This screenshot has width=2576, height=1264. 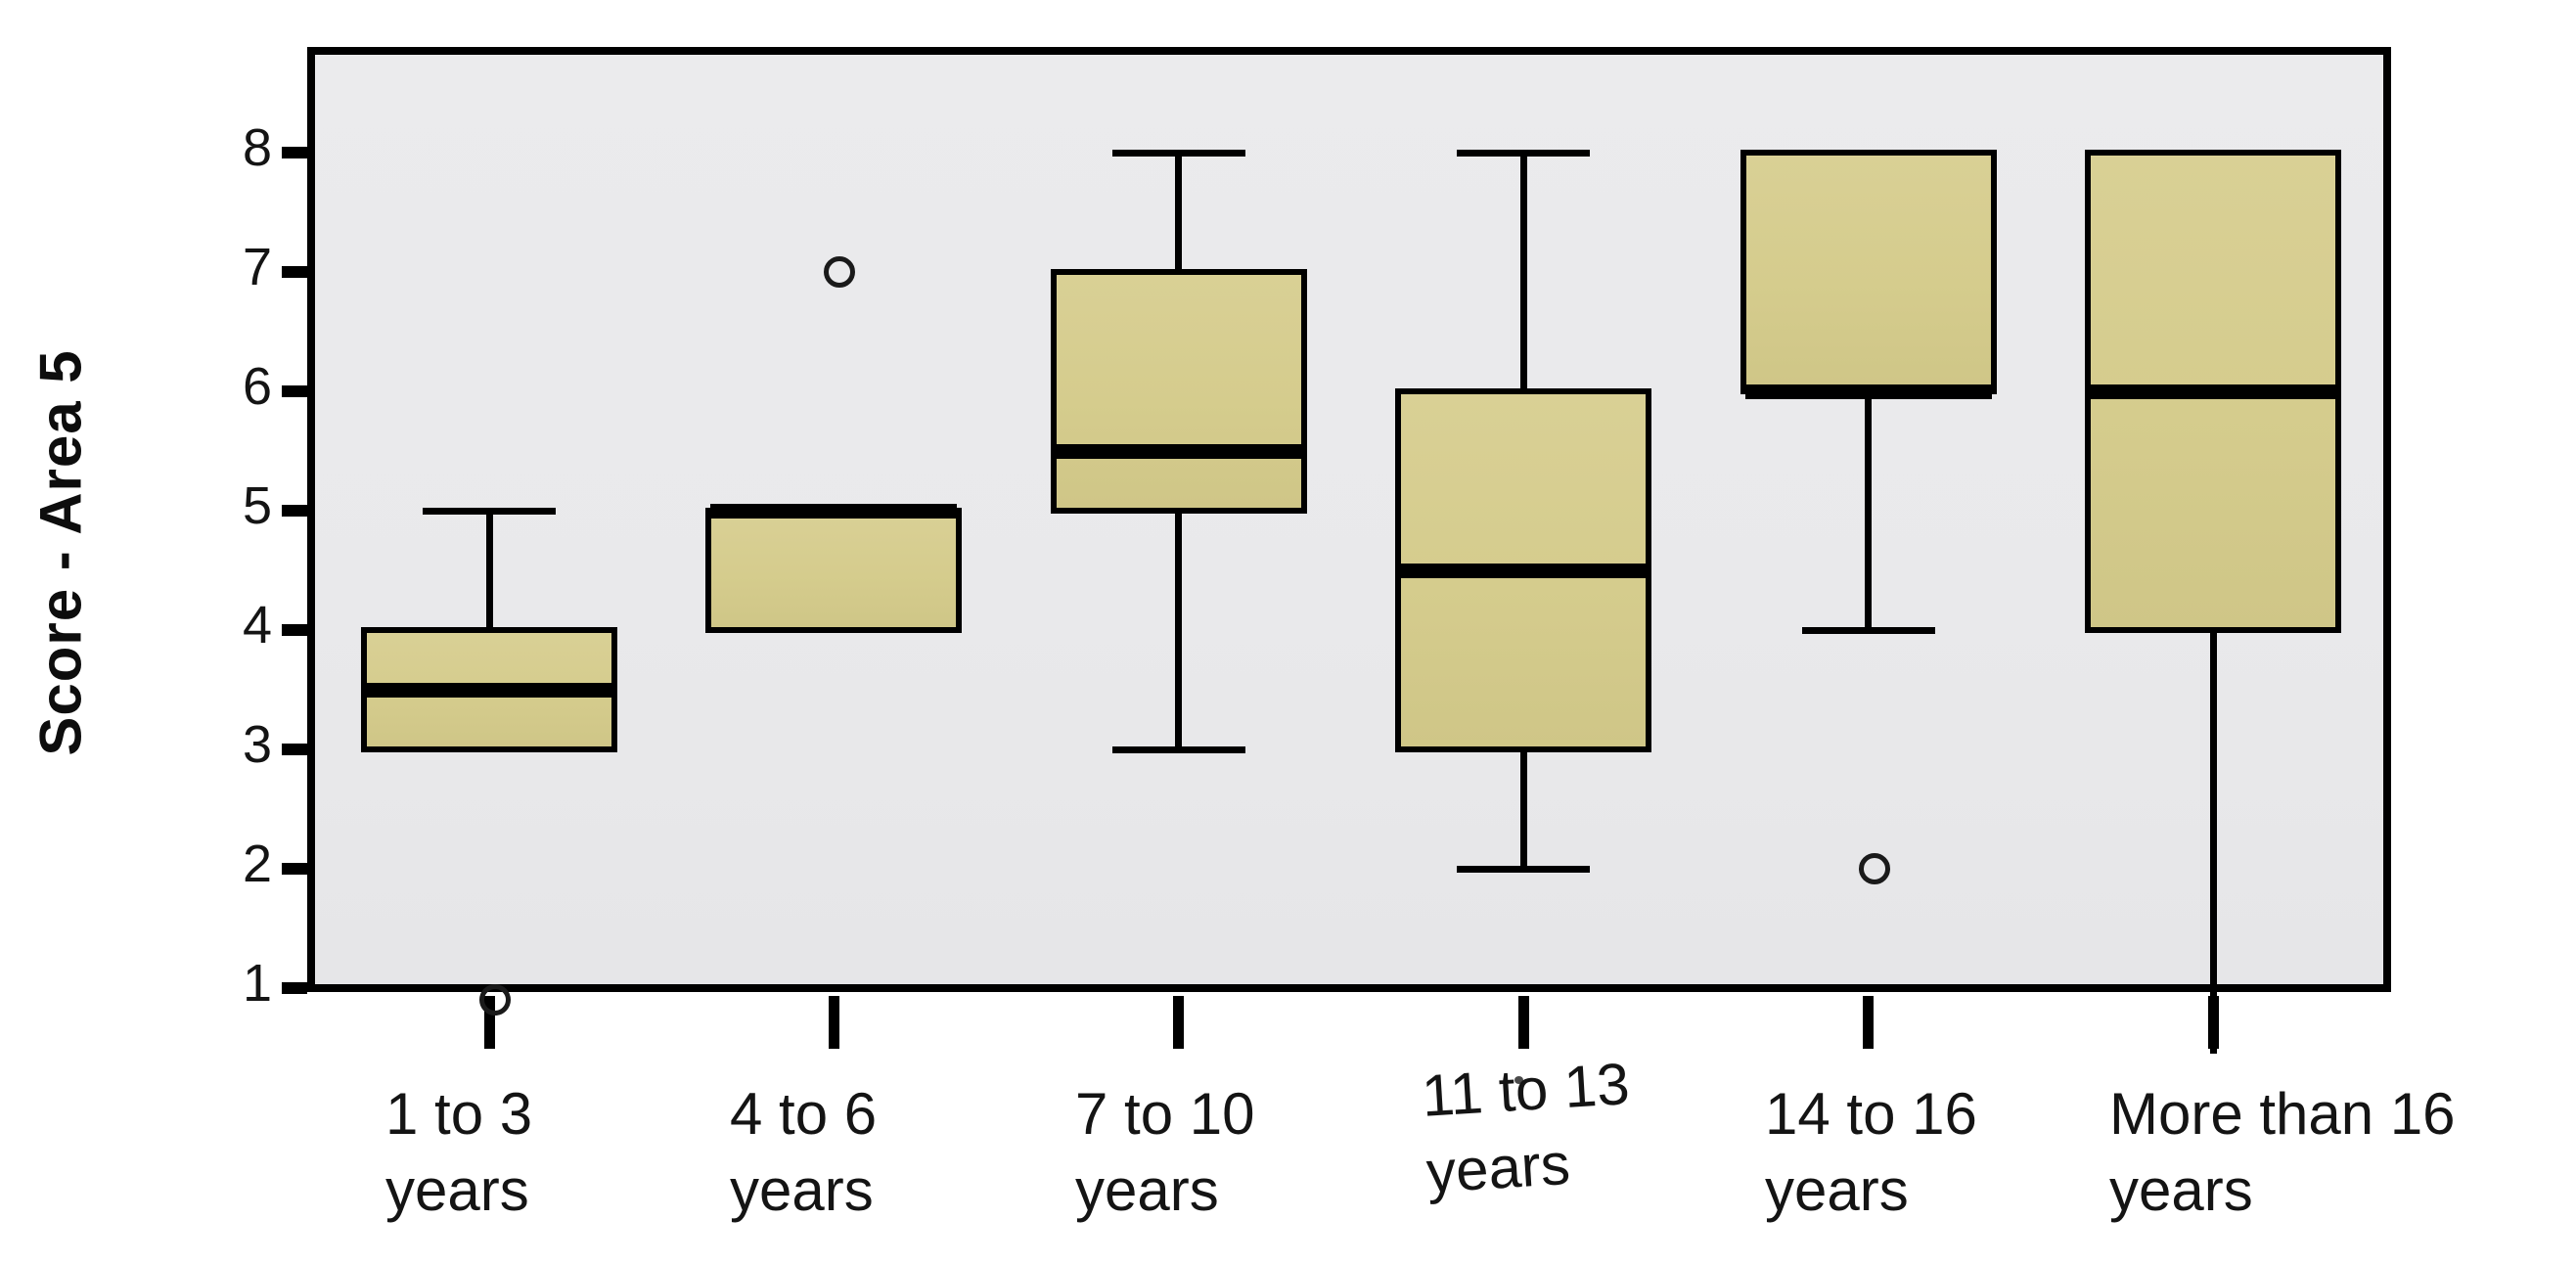 I want to click on y-tick-label: 8, so click(x=257, y=147).